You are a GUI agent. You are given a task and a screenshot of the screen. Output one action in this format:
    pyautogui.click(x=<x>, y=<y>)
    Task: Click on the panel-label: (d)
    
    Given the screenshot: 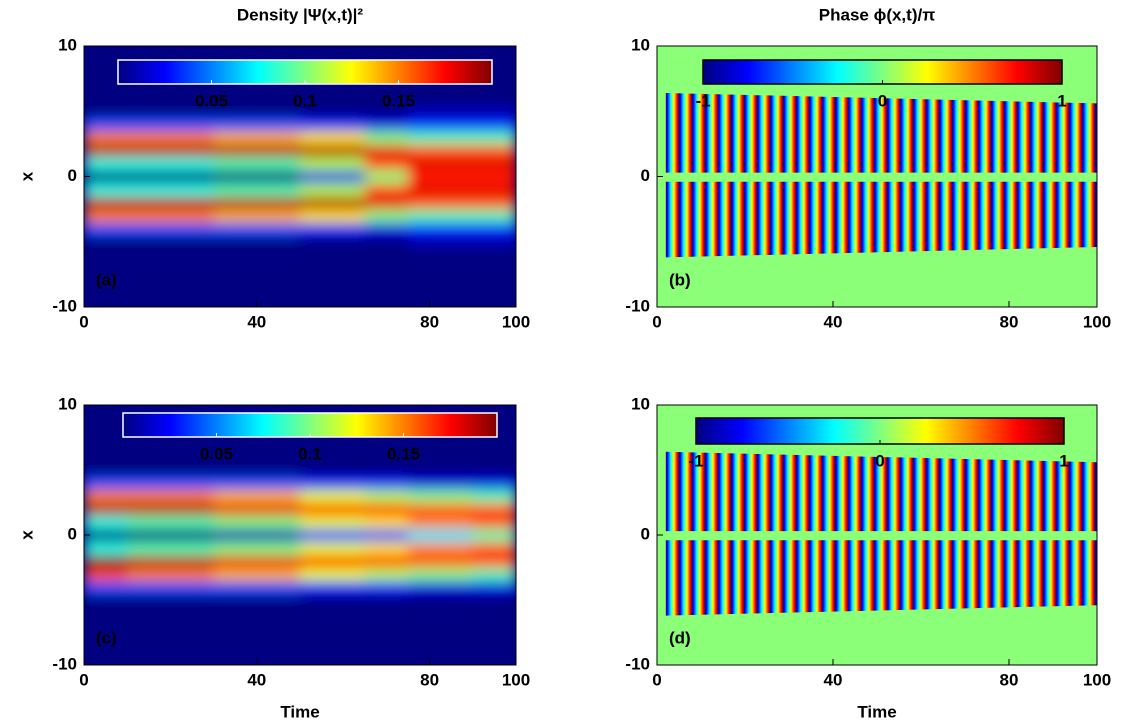 What is the action you would take?
    pyautogui.click(x=680, y=637)
    